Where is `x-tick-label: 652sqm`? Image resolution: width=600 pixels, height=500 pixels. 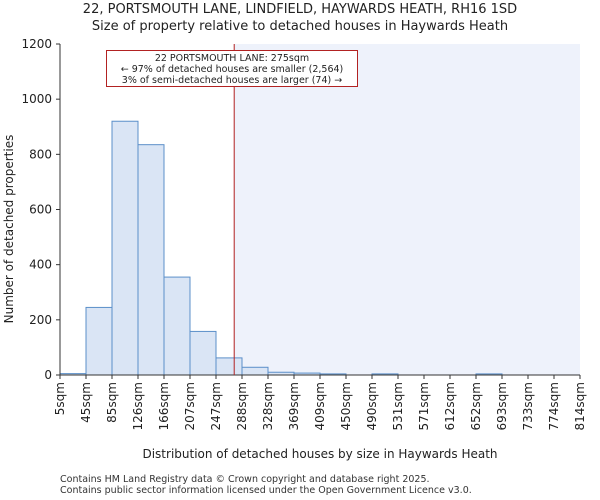 x-tick-label: 652sqm is located at coordinates (476, 406).